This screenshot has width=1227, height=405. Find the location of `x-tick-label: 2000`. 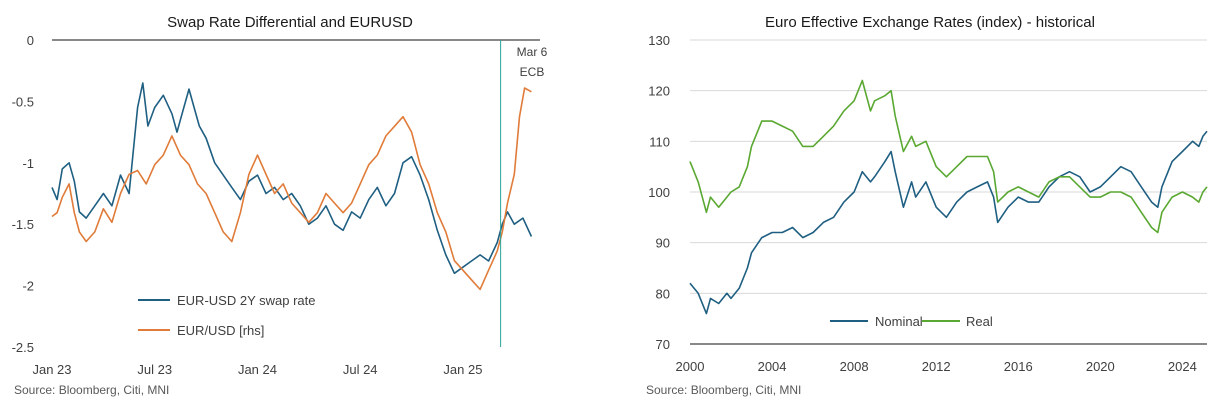

x-tick-label: 2000 is located at coordinates (690, 366).